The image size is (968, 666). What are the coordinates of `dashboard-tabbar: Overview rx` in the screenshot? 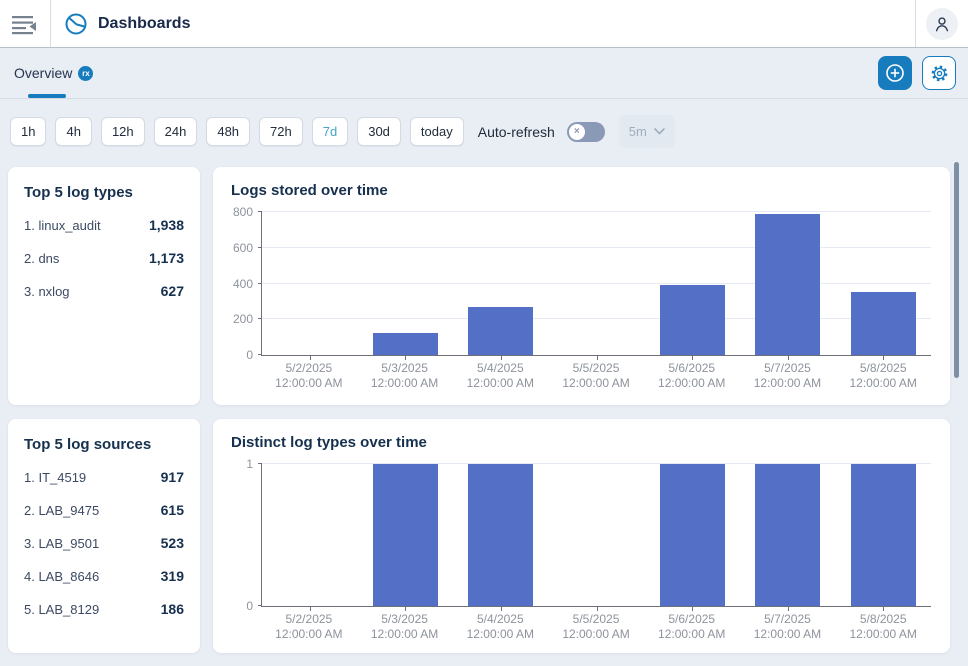 It's located at (484, 73).